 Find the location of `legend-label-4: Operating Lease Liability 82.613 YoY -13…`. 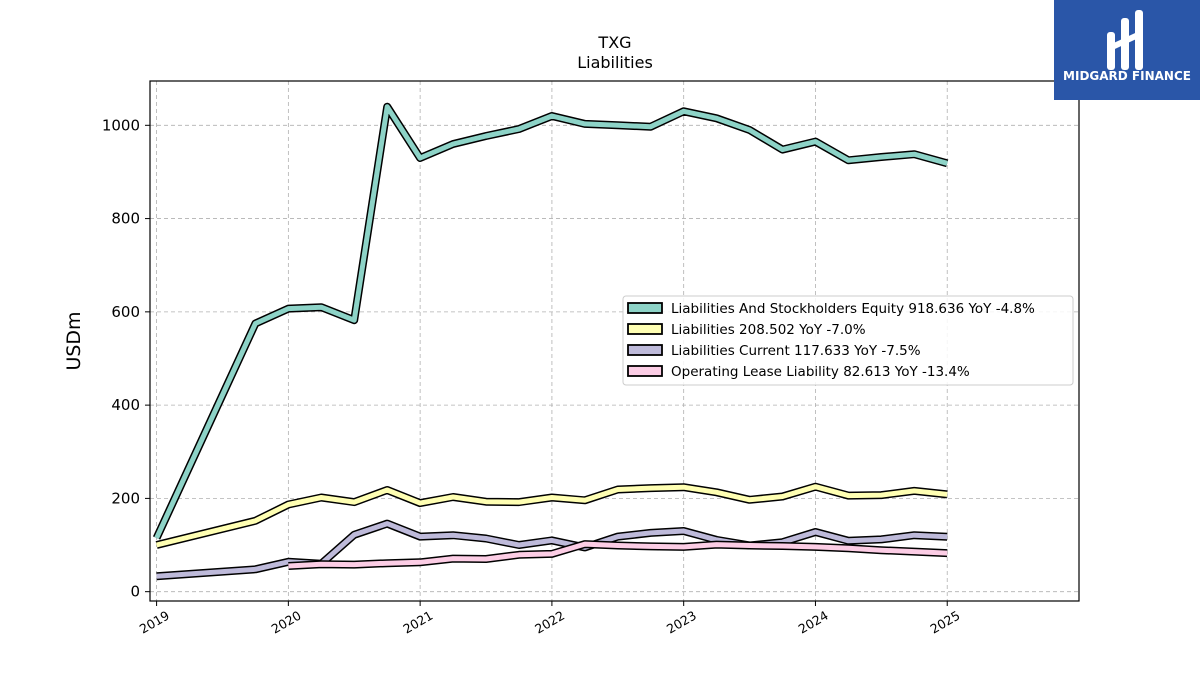

legend-label-4: Operating Lease Liability 82.613 YoY -13… is located at coordinates (820, 372).